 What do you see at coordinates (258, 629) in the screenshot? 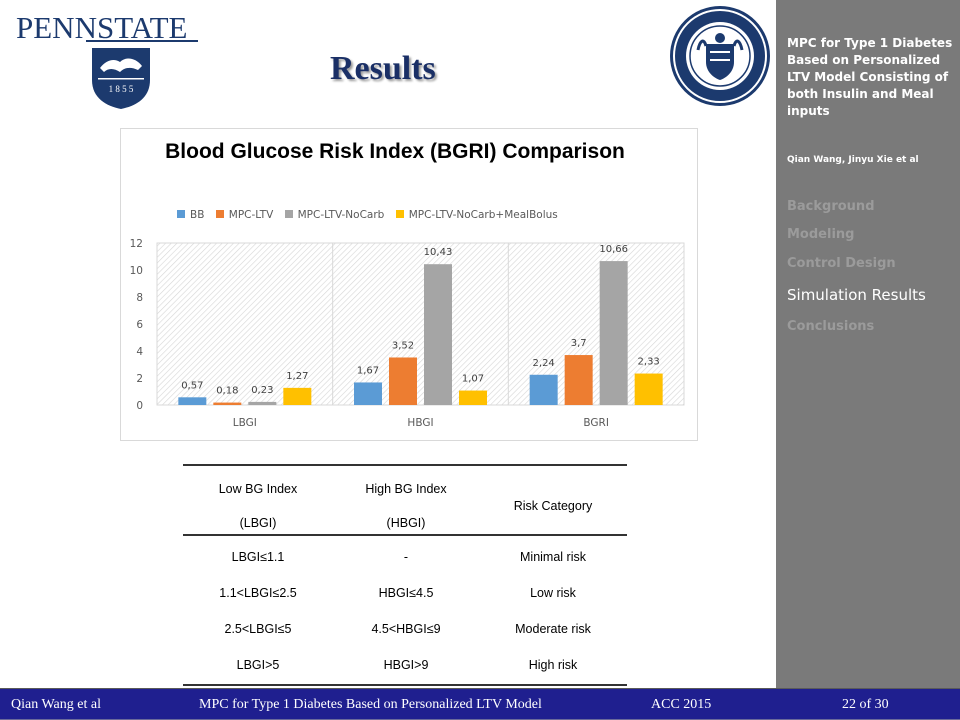
I see `cell-lbgi: 2.5<LBGI≤5` at bounding box center [258, 629].